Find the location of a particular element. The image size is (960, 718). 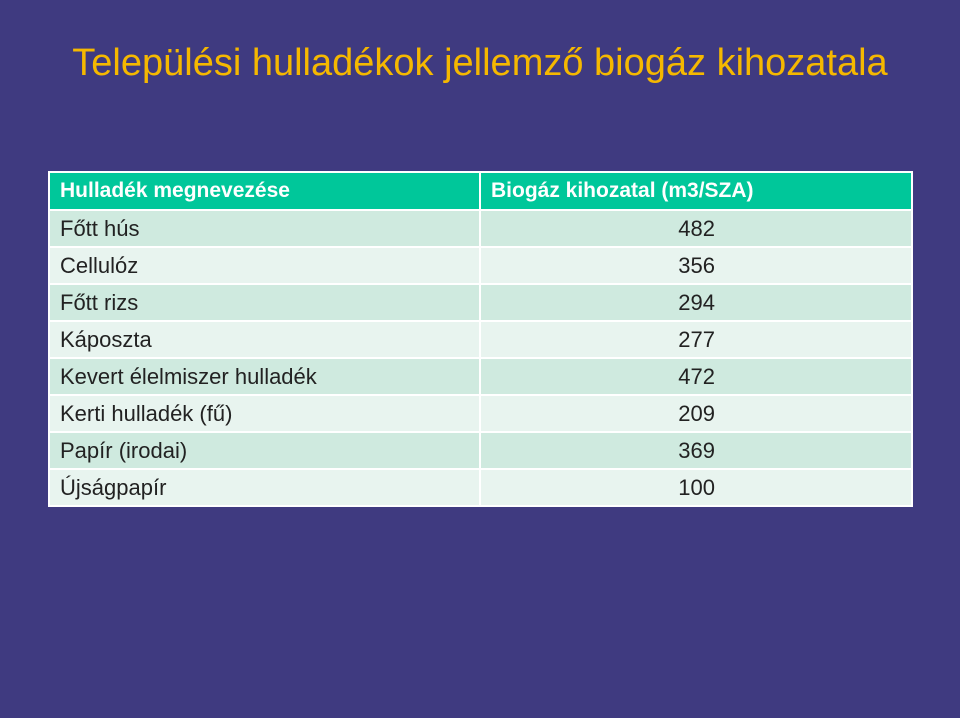

table-row: Főtt rizs 294 is located at coordinates (480, 302).